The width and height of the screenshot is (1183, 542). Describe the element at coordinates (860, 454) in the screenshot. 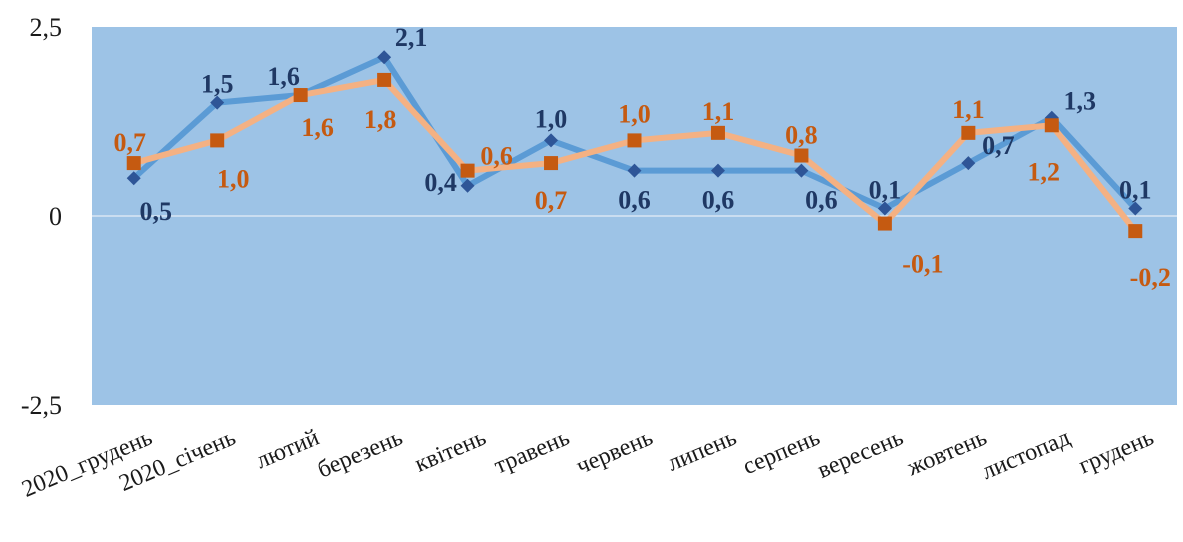

I see `x-tick-label: вересень` at that location.